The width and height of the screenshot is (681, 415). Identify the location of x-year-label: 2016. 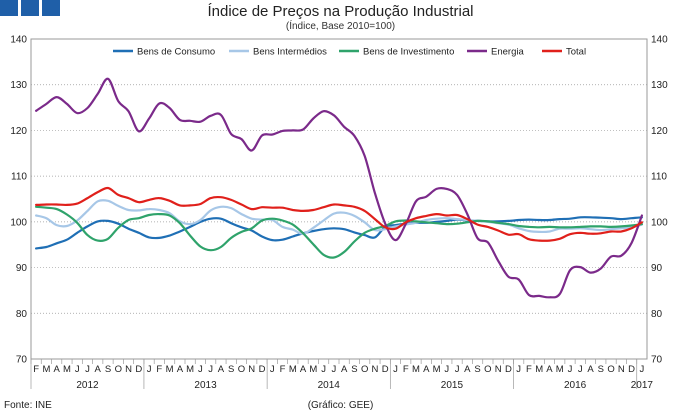
(575, 385).